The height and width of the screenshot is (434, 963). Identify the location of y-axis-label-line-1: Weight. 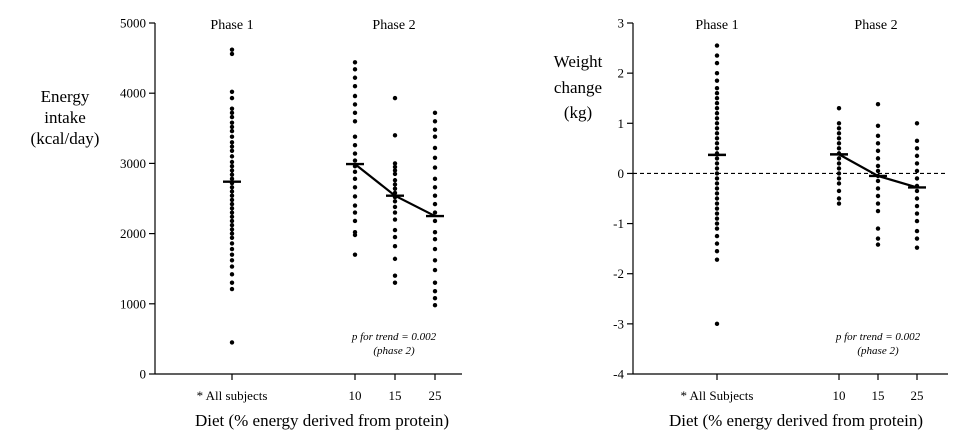
(578, 61).